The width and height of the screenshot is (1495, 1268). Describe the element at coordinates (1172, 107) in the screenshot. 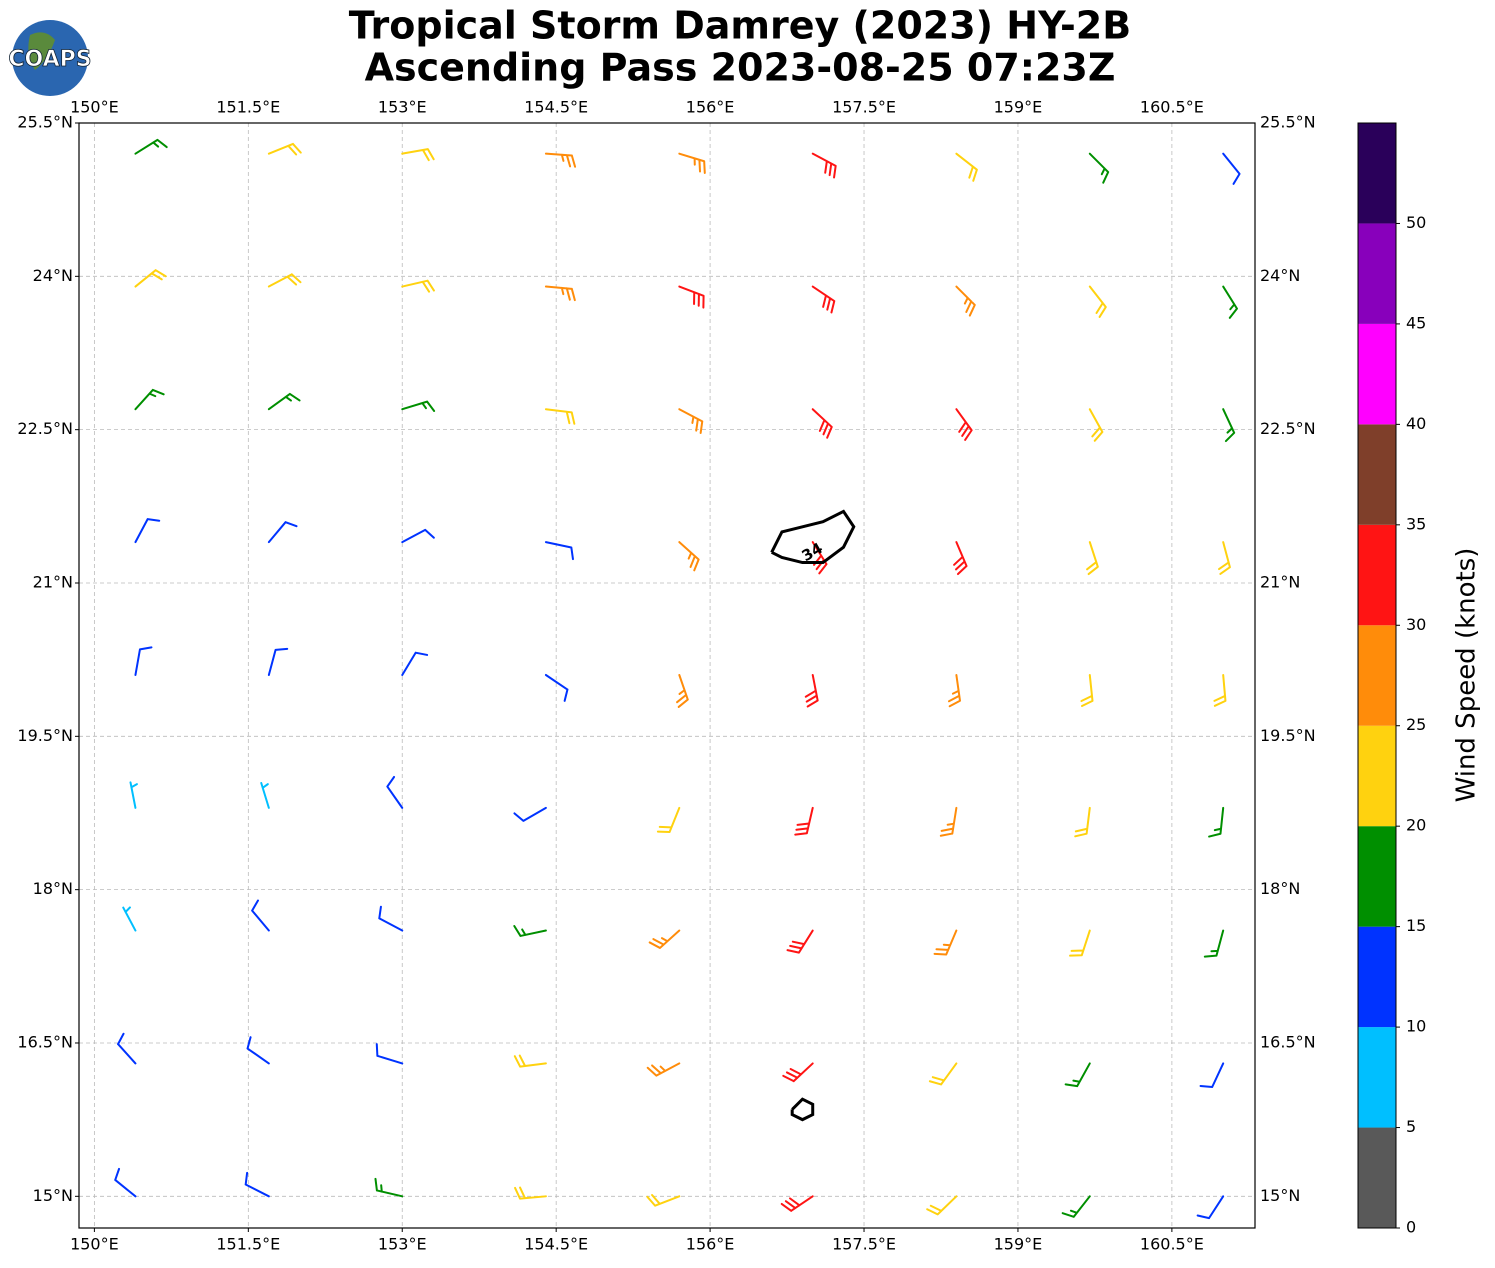

I see `x-tick-label-top: 160.5°E` at that location.